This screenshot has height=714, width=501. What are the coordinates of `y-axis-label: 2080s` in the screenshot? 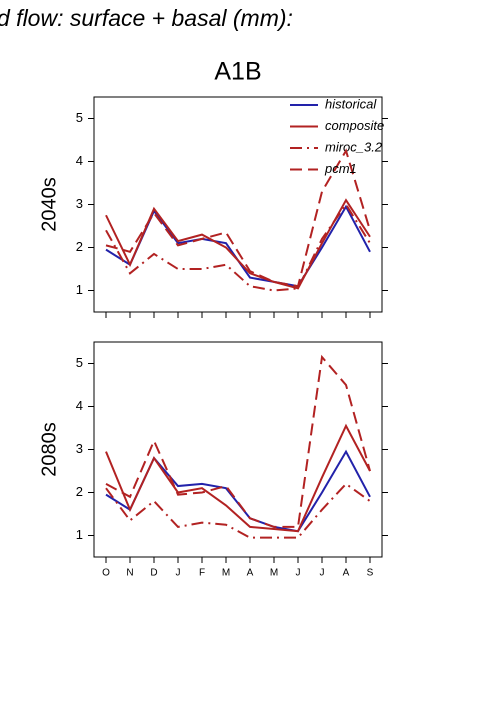 It's located at (49, 449).